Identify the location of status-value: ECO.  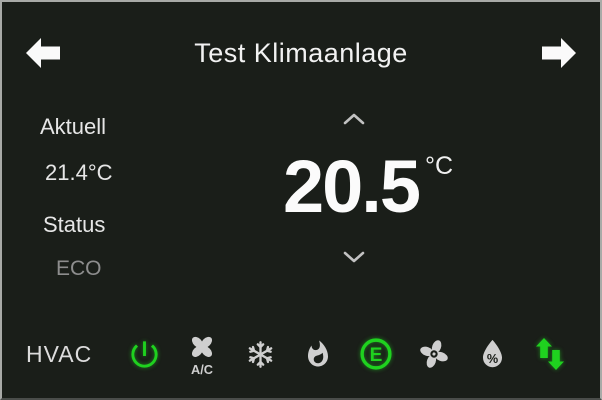
(79, 268).